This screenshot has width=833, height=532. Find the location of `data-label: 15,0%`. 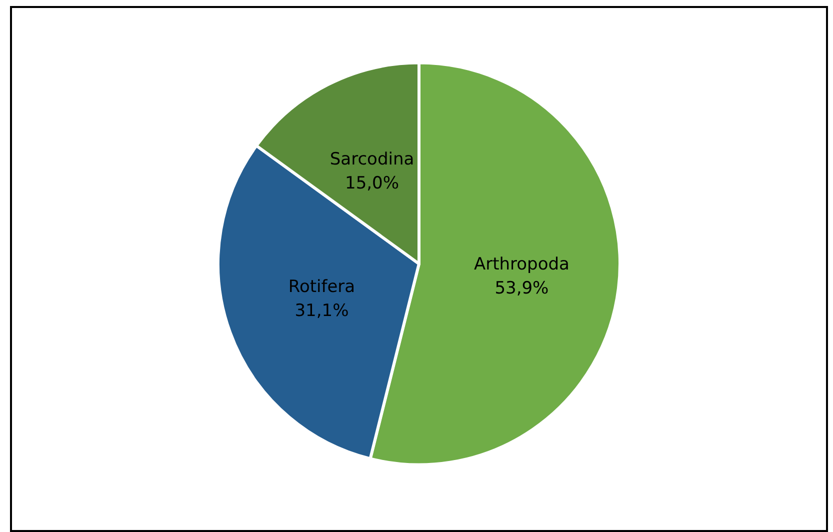

data-label: 15,0% is located at coordinates (372, 184).